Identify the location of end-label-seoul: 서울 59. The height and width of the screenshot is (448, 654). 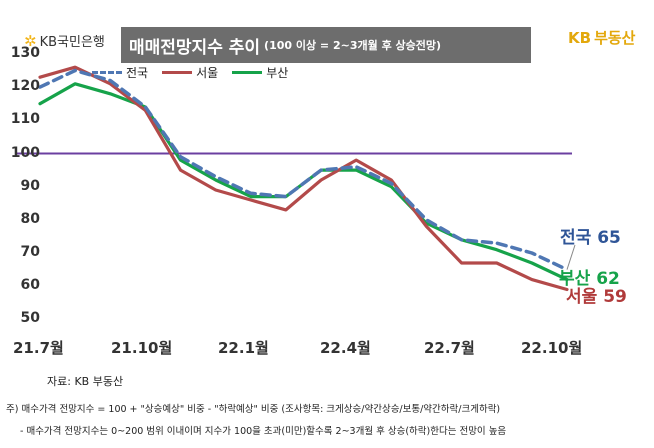
(596, 294).